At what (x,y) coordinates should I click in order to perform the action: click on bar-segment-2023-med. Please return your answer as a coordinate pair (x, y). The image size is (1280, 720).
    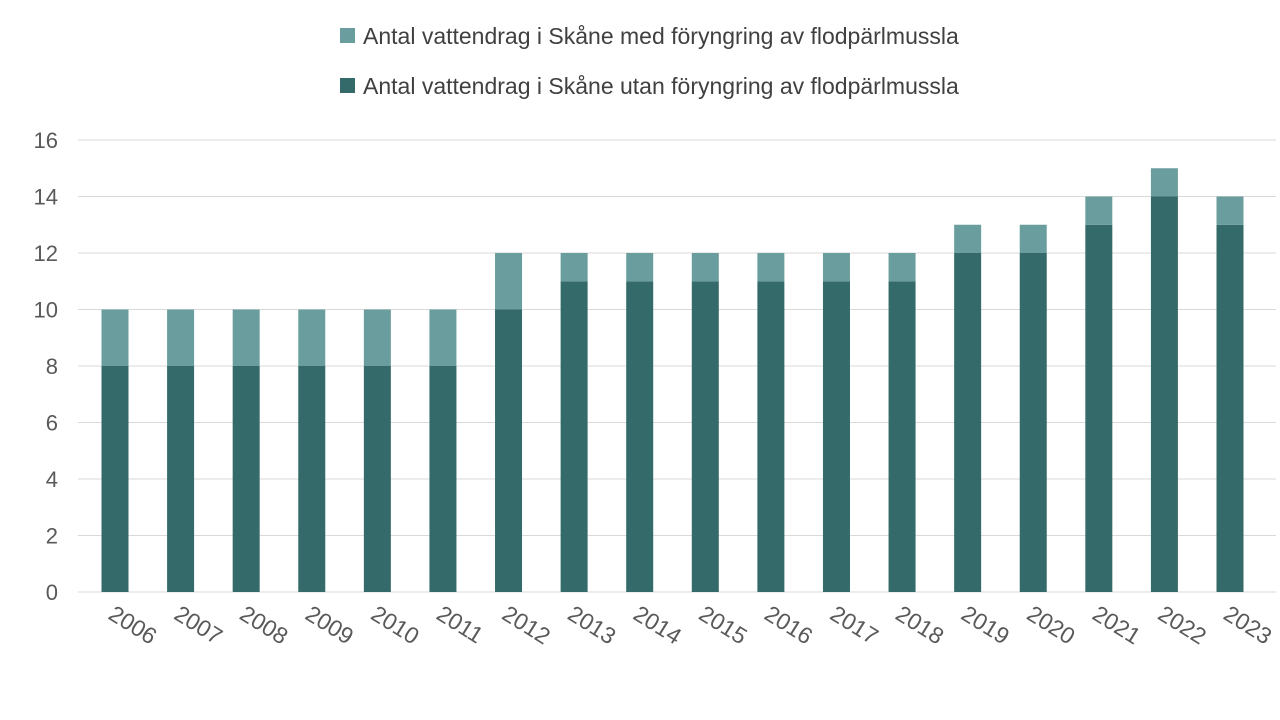
    Looking at the image, I should click on (1230, 210).